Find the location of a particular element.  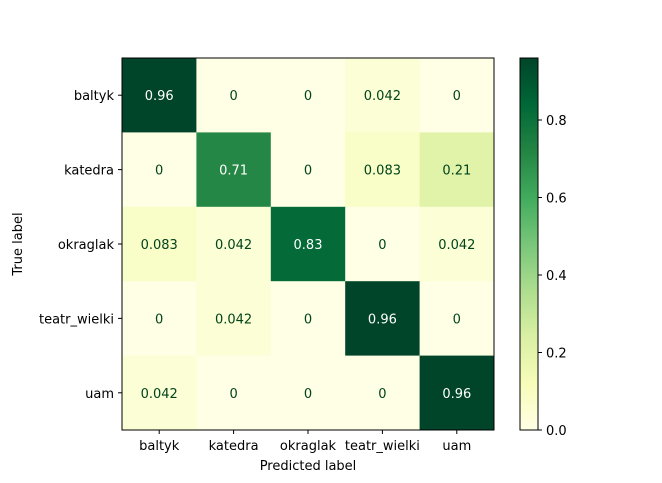

heatmap-cell-r0-c3 is located at coordinates (383, 95).